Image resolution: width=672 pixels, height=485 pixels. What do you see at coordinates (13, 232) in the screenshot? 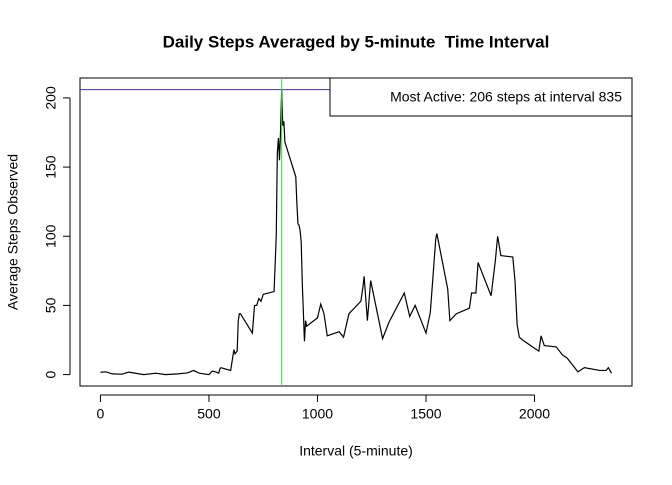
I see `y-axis-label: Average Steps Observed` at bounding box center [13, 232].